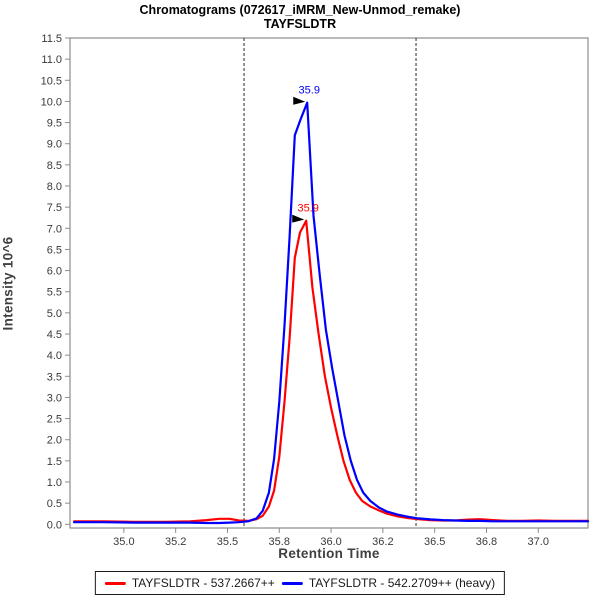 This screenshot has width=600, height=600. Describe the element at coordinates (54, 504) in the screenshot. I see `y-tick-label: 0.5` at that location.